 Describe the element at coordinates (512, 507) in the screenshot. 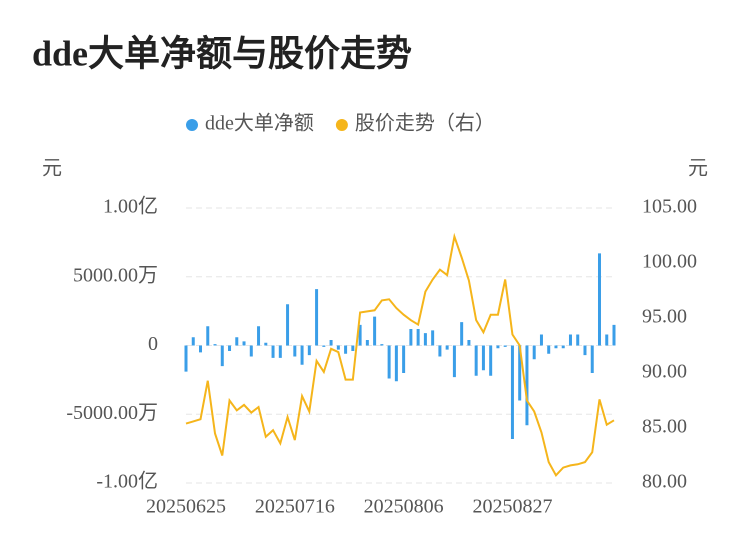

I see `x-tick-label: 20250827` at that location.